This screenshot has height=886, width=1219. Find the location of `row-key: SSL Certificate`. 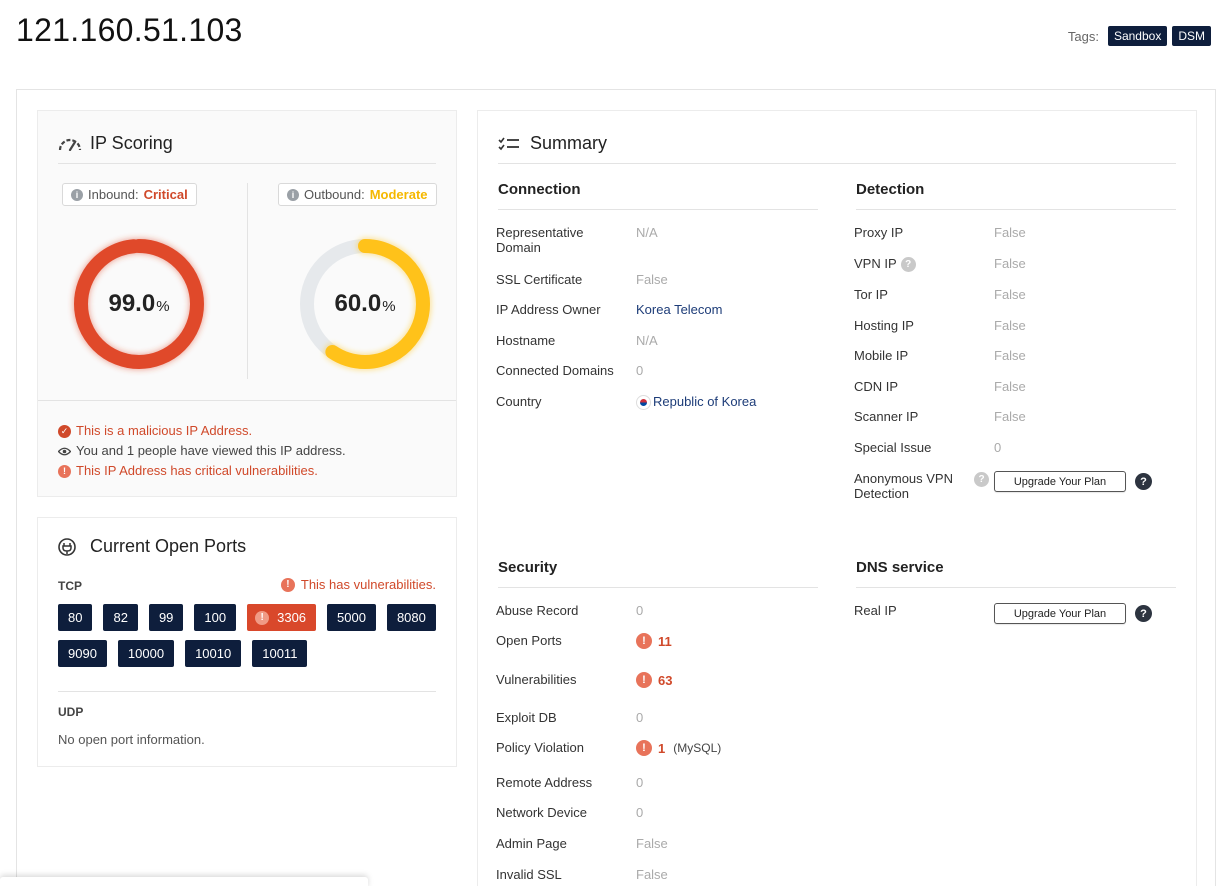

row-key: SSL Certificate is located at coordinates (539, 279).